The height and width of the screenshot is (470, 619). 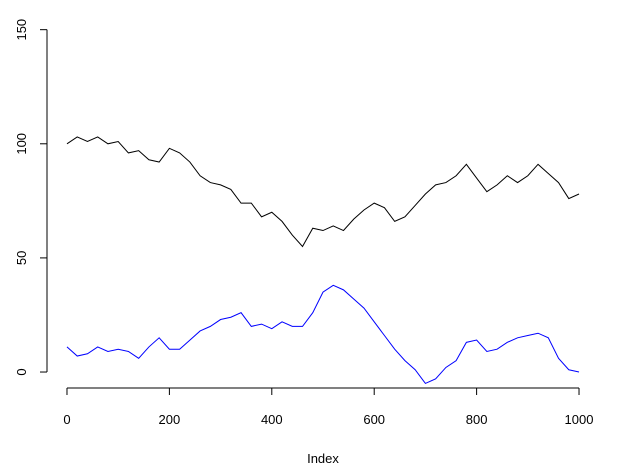 What do you see at coordinates (21, 30) in the screenshot?
I see `y-tick-label: 150` at bounding box center [21, 30].